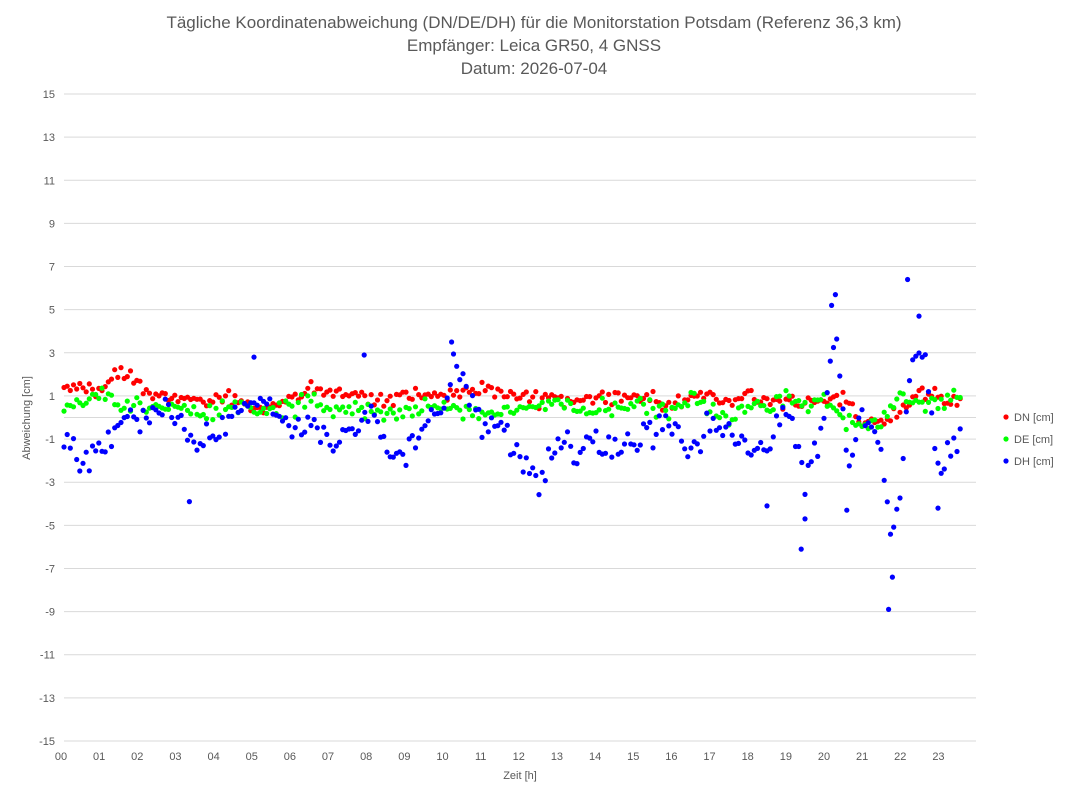 This screenshot has width=1068, height=801. I want to click on y-tick-label: -7, so click(50, 569).